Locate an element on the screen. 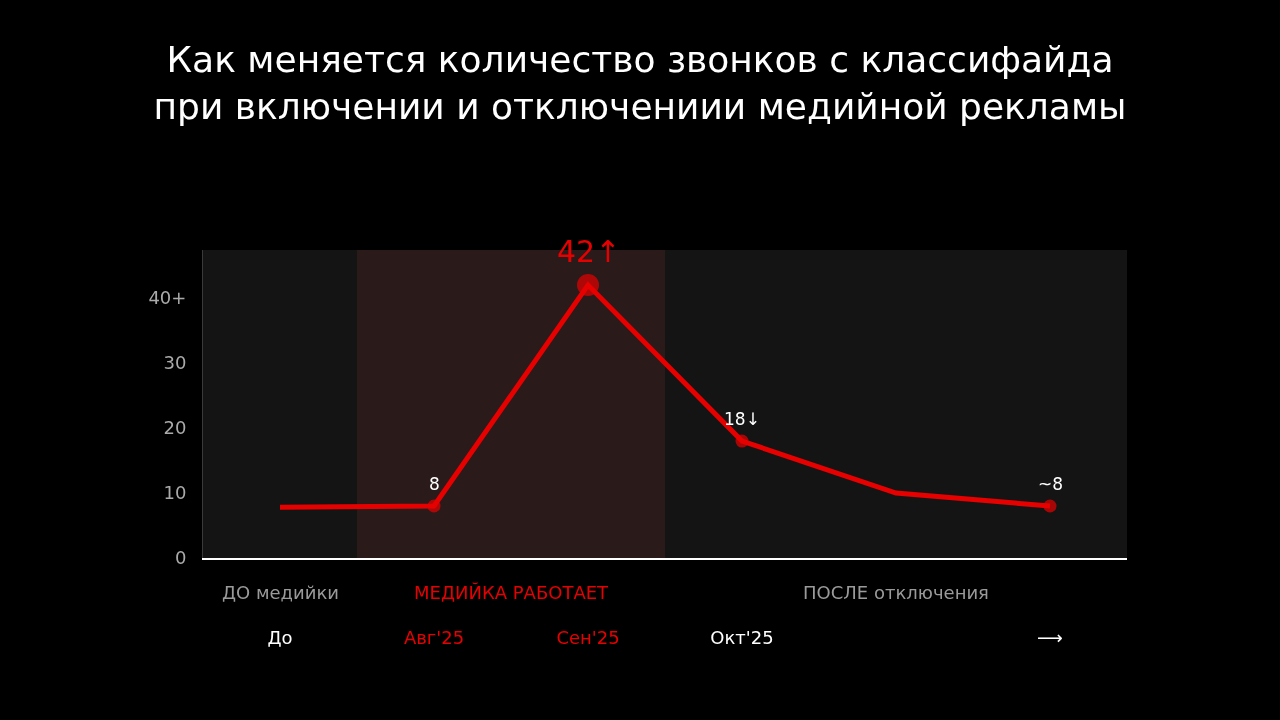 This screenshot has width=1280, height=720. data-label: ~8 is located at coordinates (1051, 484).